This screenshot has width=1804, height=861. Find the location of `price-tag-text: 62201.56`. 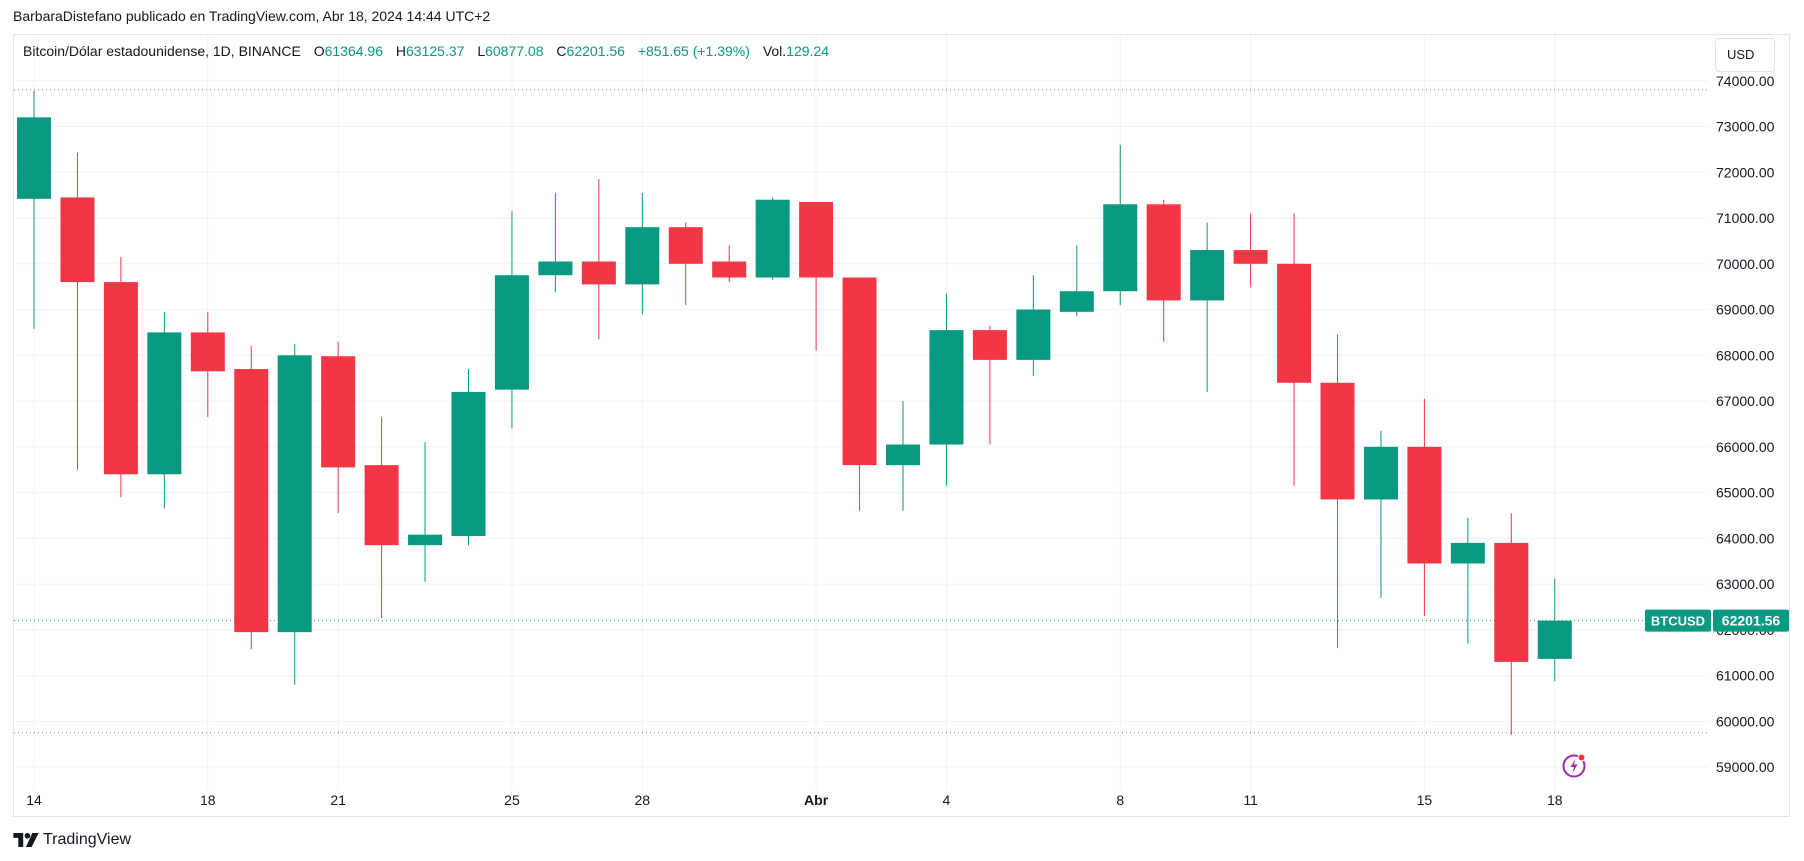

price-tag-text: 62201.56 is located at coordinates (1751, 621).